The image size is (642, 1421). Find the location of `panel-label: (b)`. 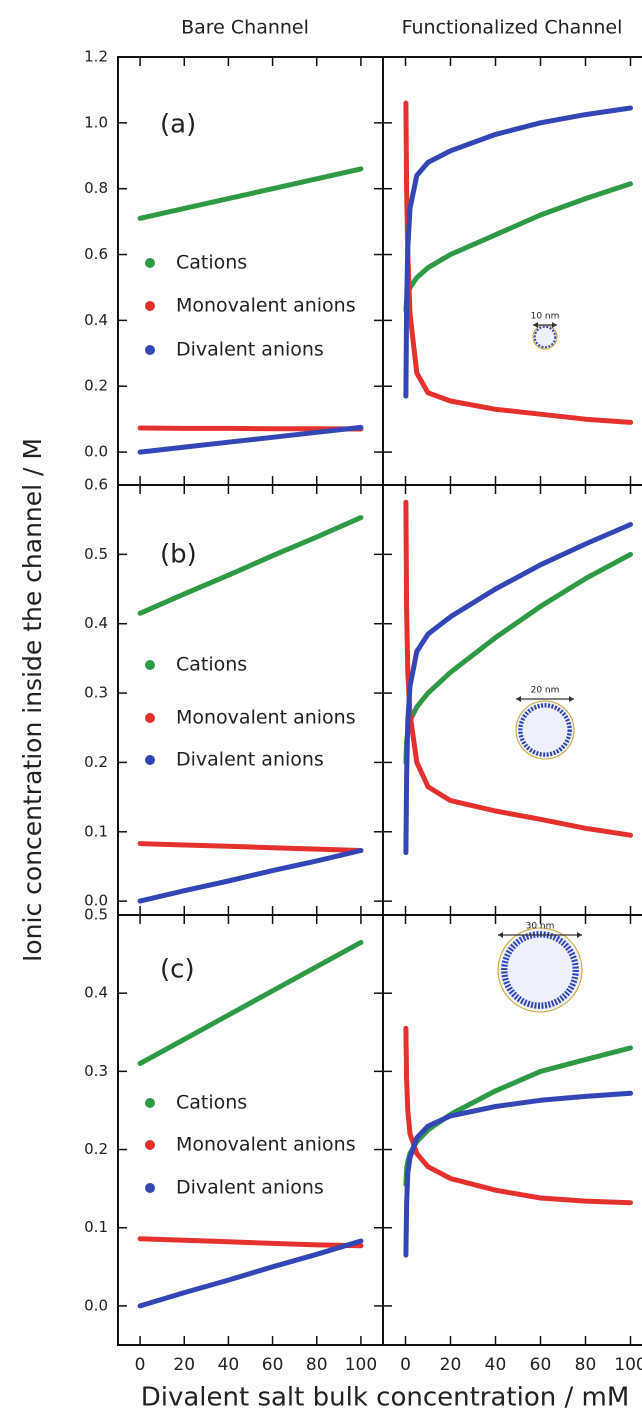

panel-label: (b) is located at coordinates (178, 555).